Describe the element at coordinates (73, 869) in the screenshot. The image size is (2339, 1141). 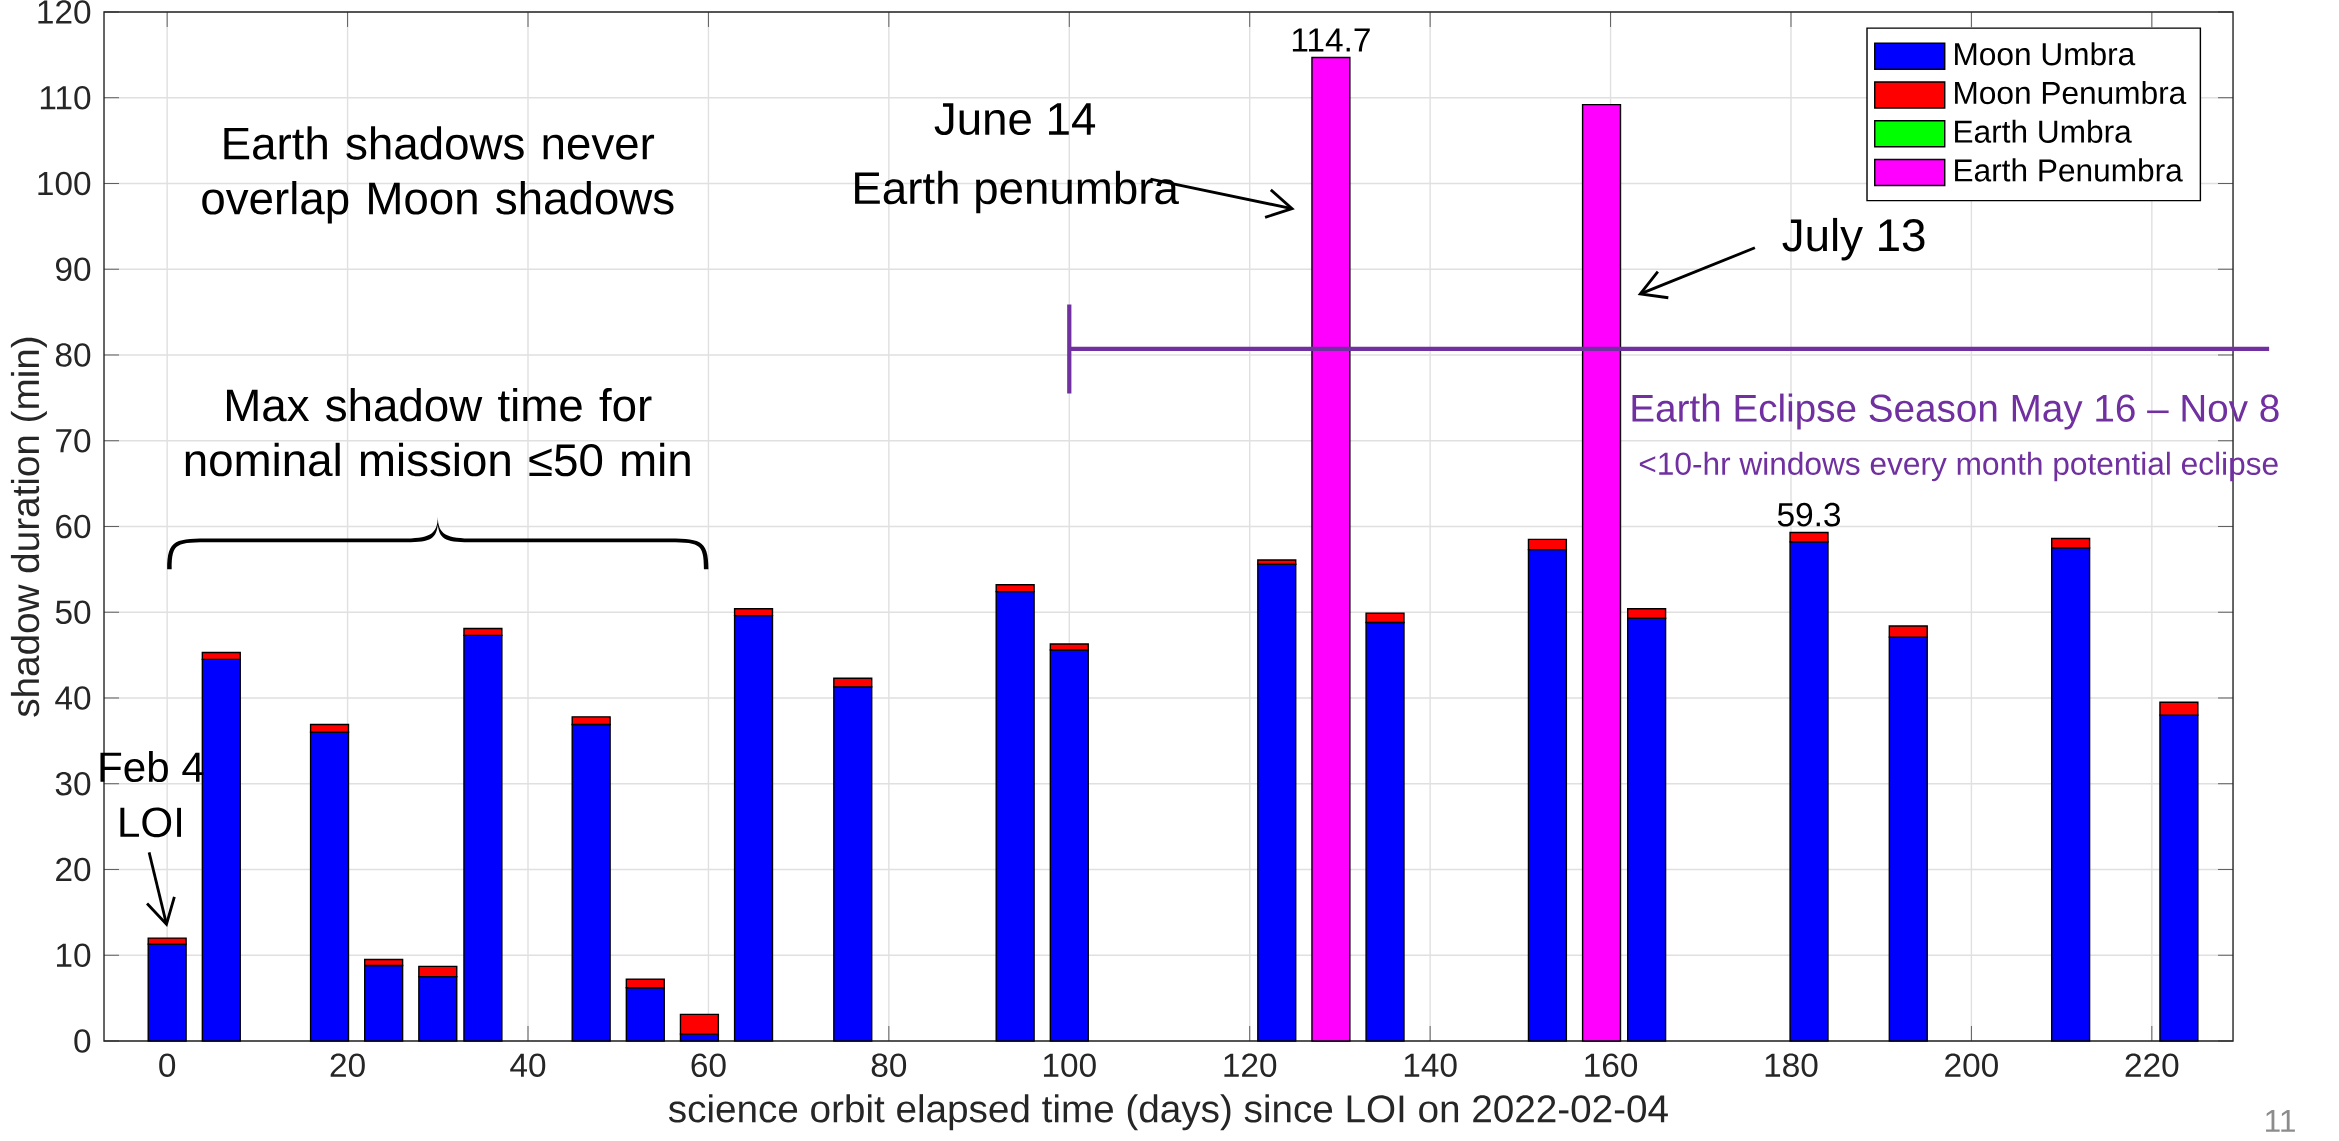
I see `y-tick-label: 20` at that location.